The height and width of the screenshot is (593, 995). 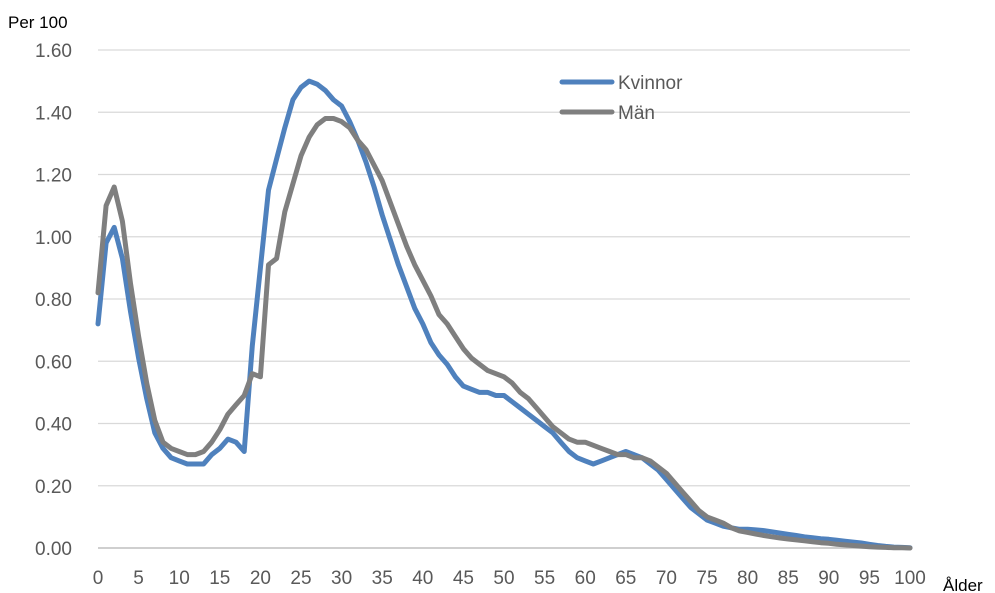 What do you see at coordinates (382, 578) in the screenshot?
I see `x-tick-label: 35` at bounding box center [382, 578].